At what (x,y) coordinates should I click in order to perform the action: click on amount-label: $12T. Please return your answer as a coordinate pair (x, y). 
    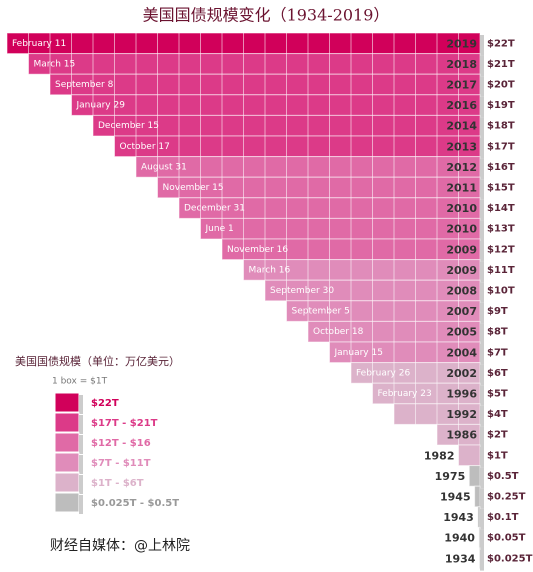
    Looking at the image, I should click on (501, 249).